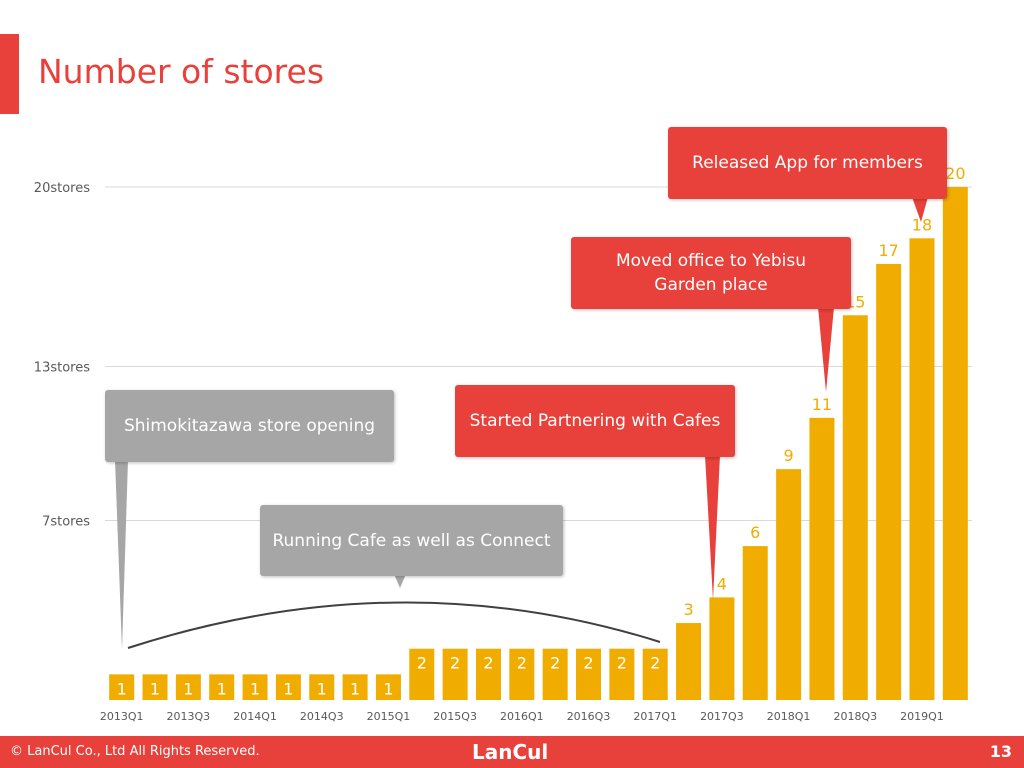 Image resolution: width=1024 pixels, height=768 pixels. I want to click on callout-running-cafe-text: Running Cafe as well as Connect, so click(411, 540).